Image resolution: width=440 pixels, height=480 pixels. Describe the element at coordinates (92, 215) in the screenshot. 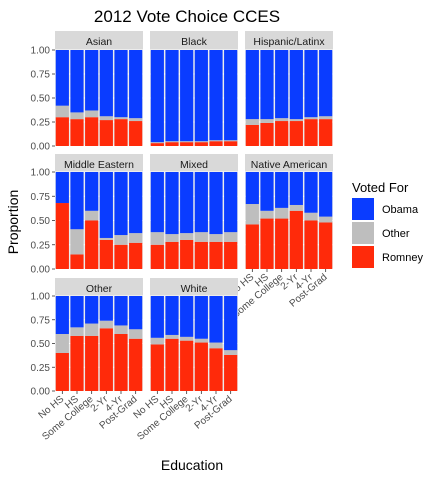

I see `bar-middle-eastern-some-college-other` at that location.